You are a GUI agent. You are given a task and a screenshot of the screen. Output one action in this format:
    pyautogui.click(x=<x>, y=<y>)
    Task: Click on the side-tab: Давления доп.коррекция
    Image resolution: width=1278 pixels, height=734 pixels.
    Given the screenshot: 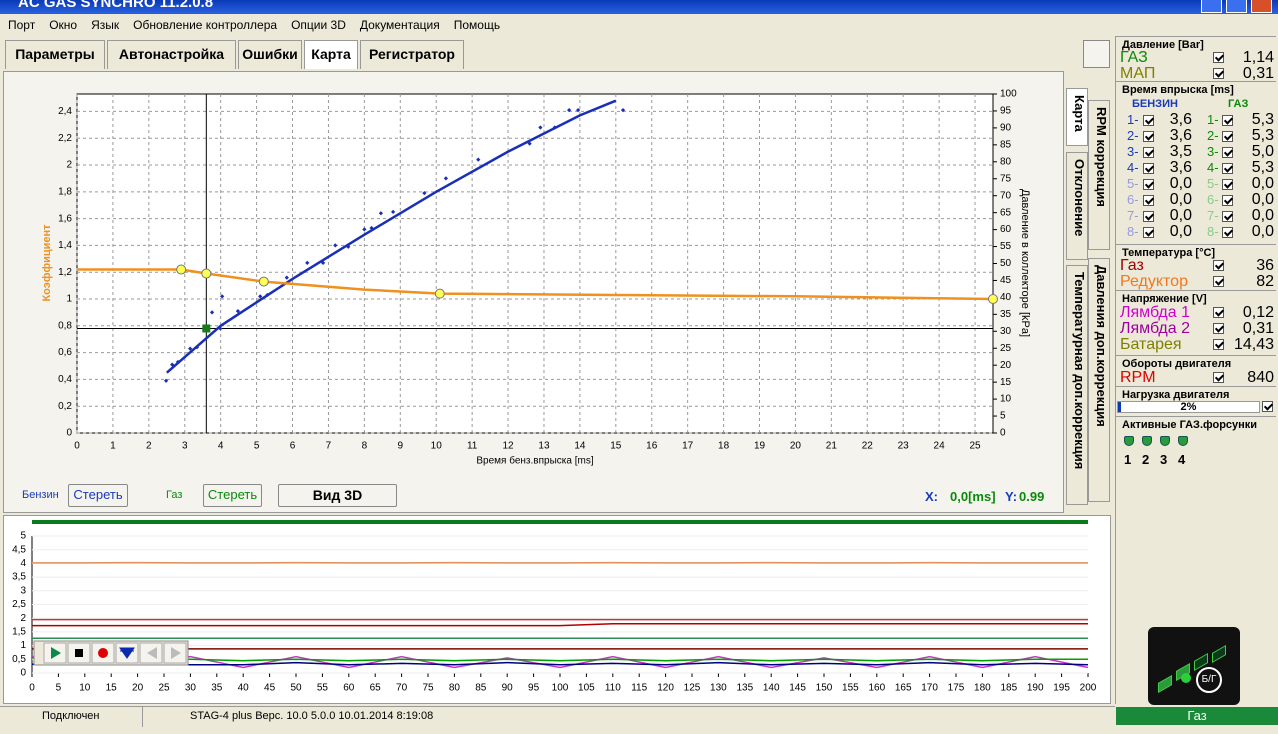 What is the action you would take?
    pyautogui.click(x=1099, y=380)
    